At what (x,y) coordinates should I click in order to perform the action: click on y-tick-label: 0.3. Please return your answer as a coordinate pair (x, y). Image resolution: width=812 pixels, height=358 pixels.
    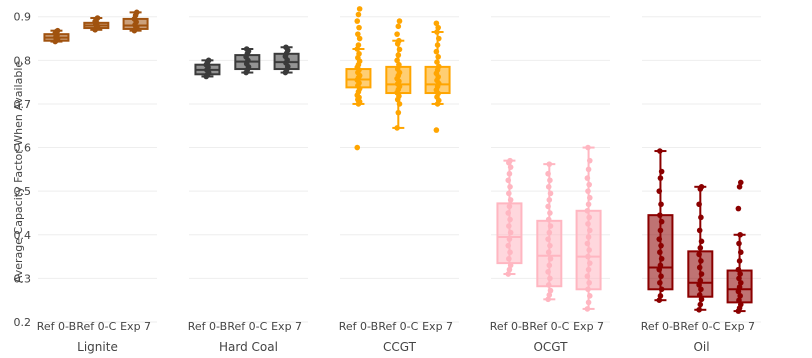
    Looking at the image, I should click on (23, 278).